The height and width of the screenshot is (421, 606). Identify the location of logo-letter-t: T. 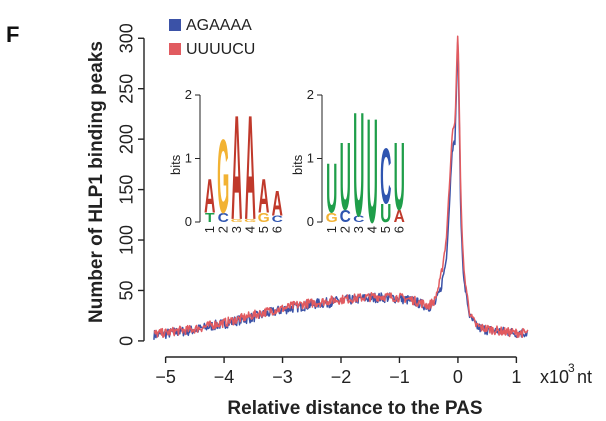
(210, 218).